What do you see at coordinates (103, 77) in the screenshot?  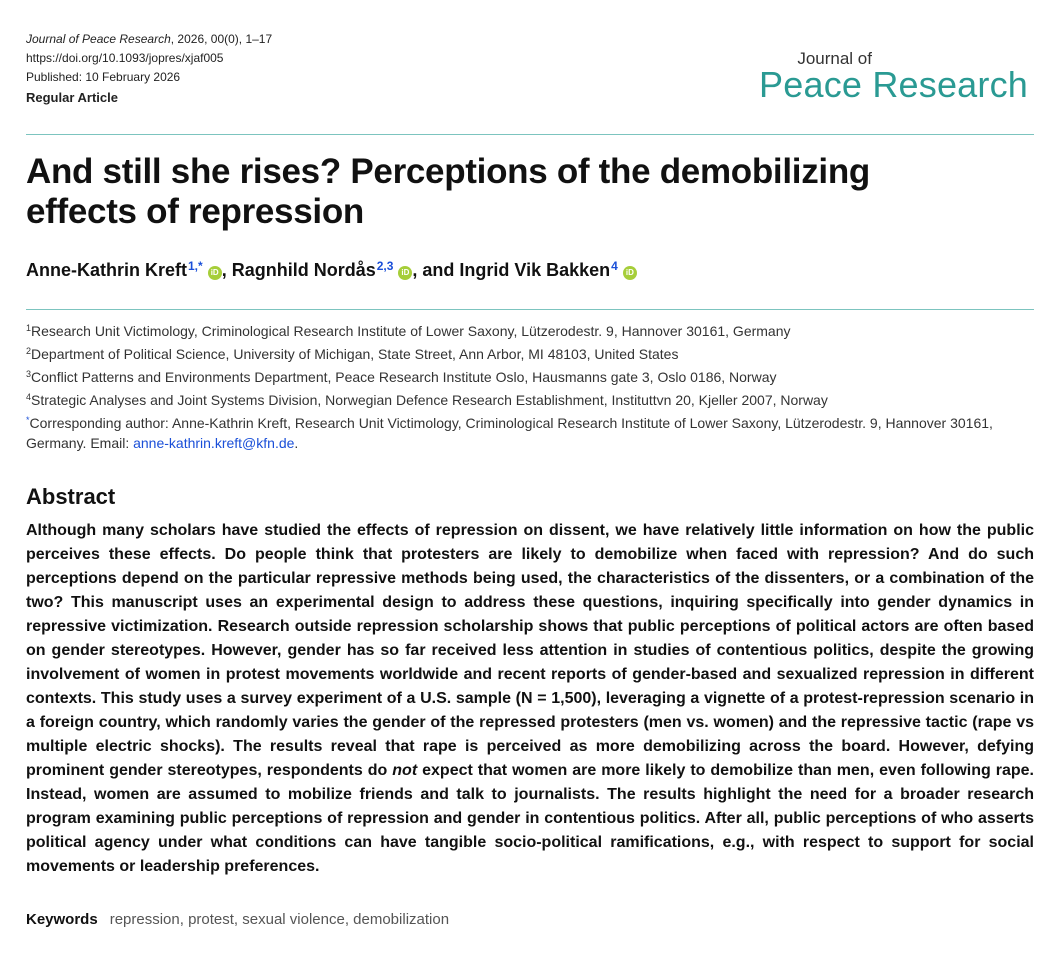 I see `published-date: Published: 10 February 2026` at bounding box center [103, 77].